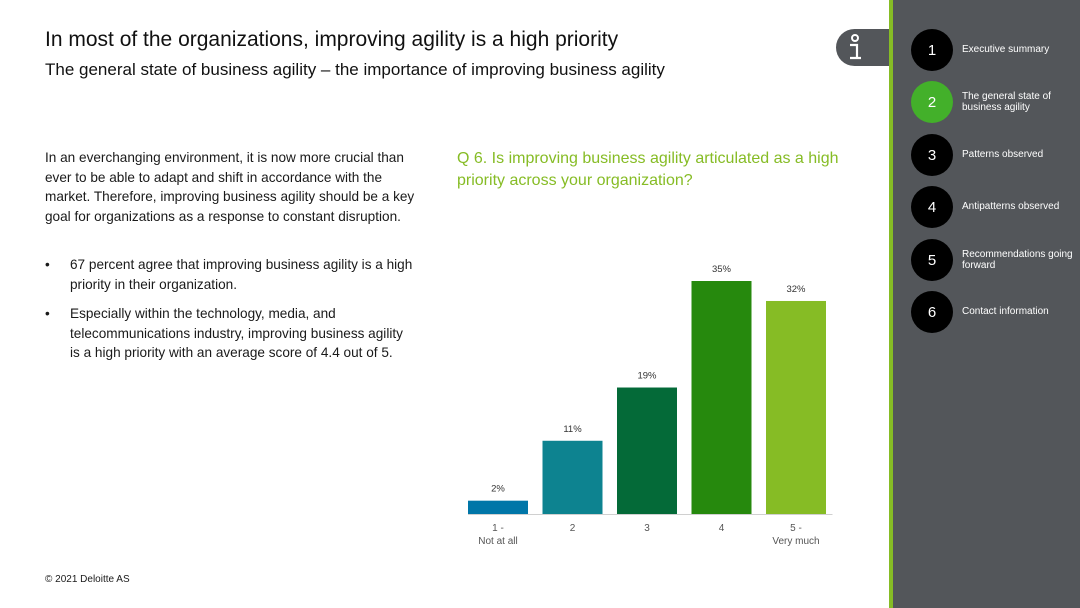  I want to click on sidebar-item-label: Patterns observed, so click(1003, 155).